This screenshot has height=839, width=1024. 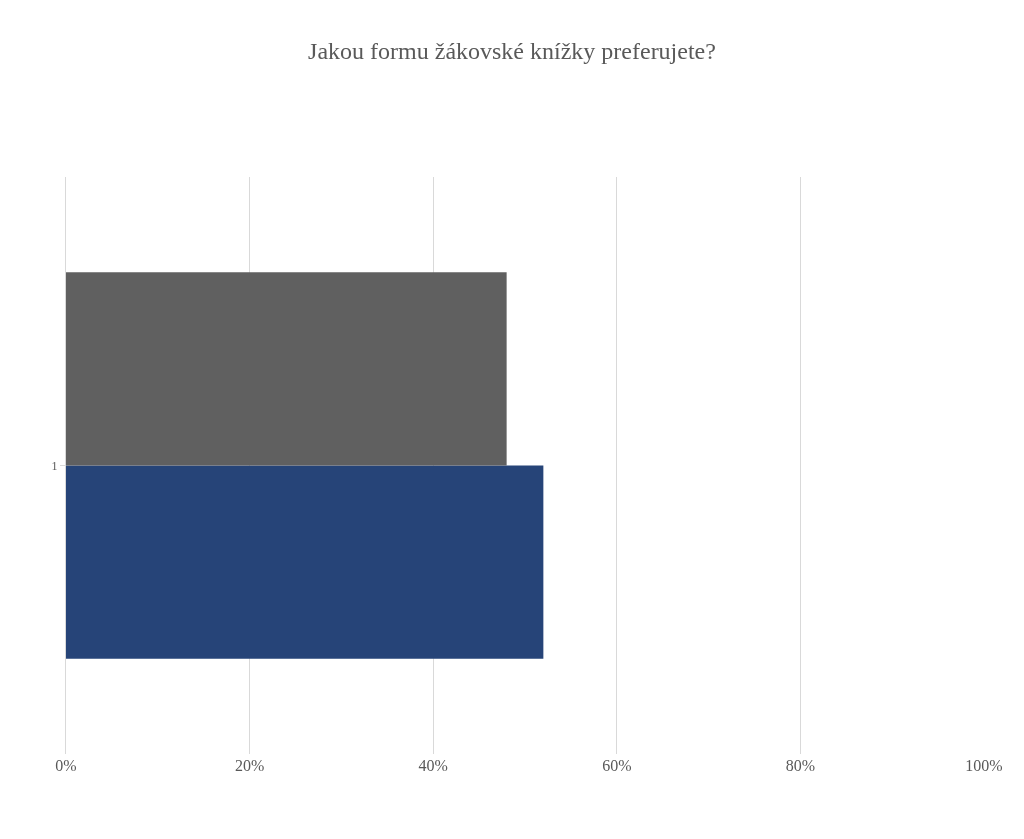 I want to click on x-tick-label: 0%, so click(x=66, y=765).